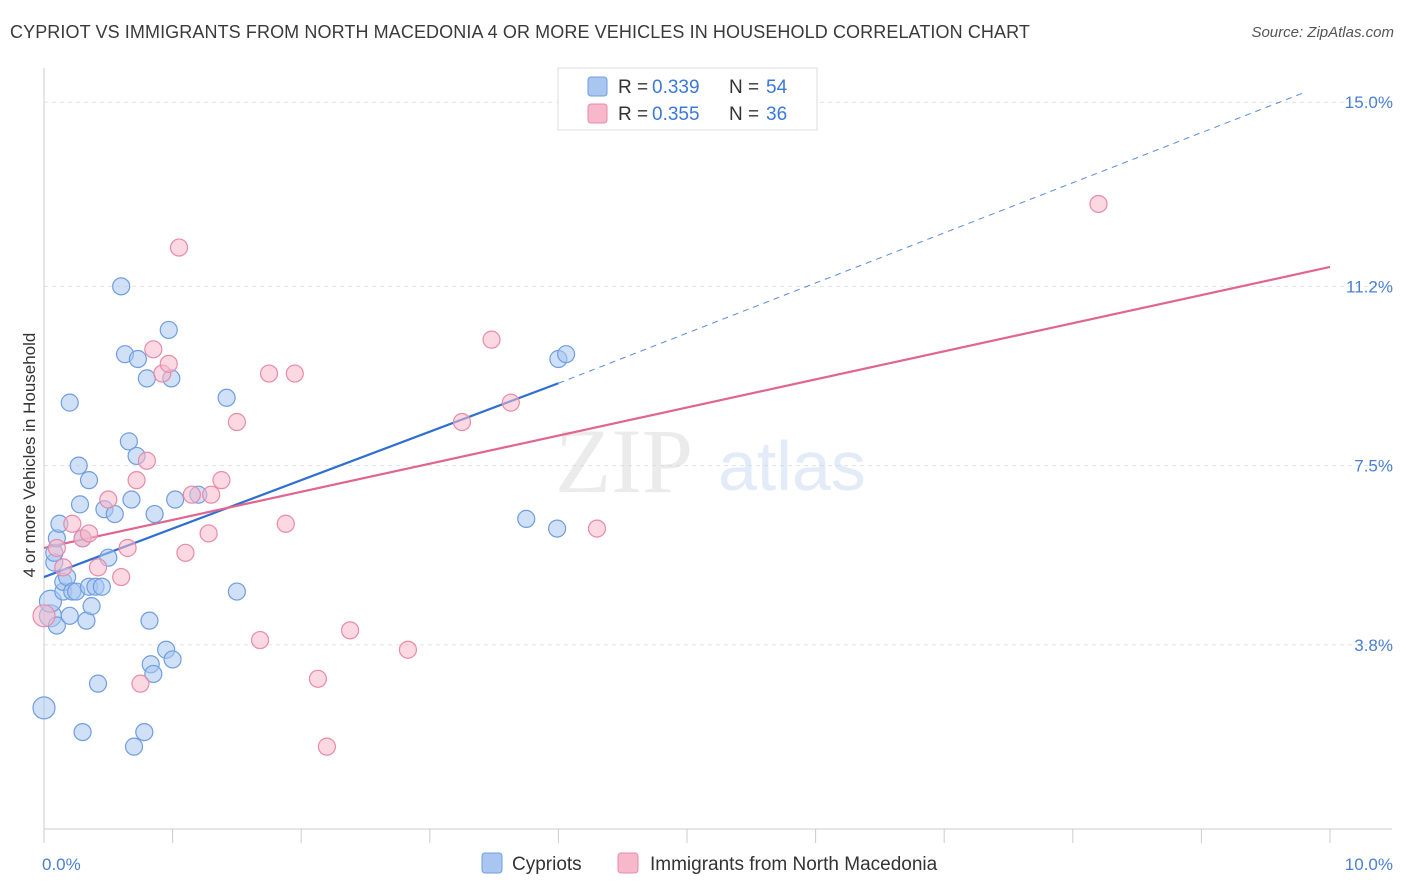 Image resolution: width=1406 pixels, height=892 pixels. I want to click on source-credit: Source: ZipAtlas.com, so click(1322, 32).